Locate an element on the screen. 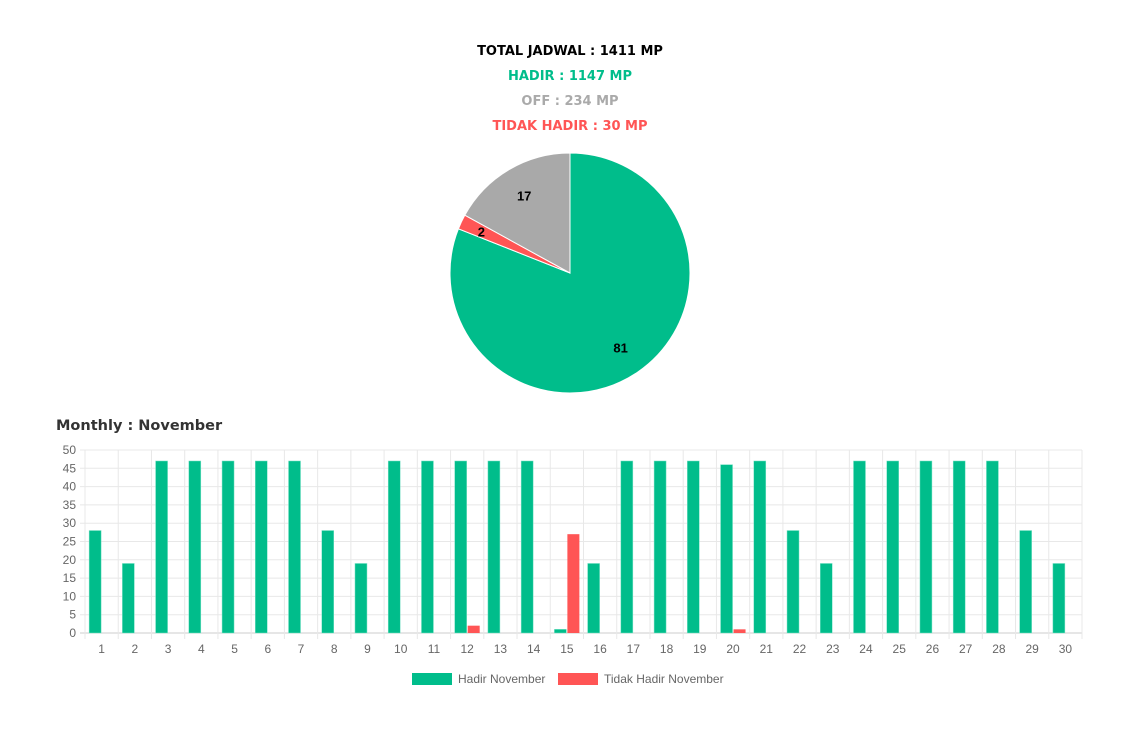 The height and width of the screenshot is (739, 1140). pie-label: 17 is located at coordinates (524, 196).